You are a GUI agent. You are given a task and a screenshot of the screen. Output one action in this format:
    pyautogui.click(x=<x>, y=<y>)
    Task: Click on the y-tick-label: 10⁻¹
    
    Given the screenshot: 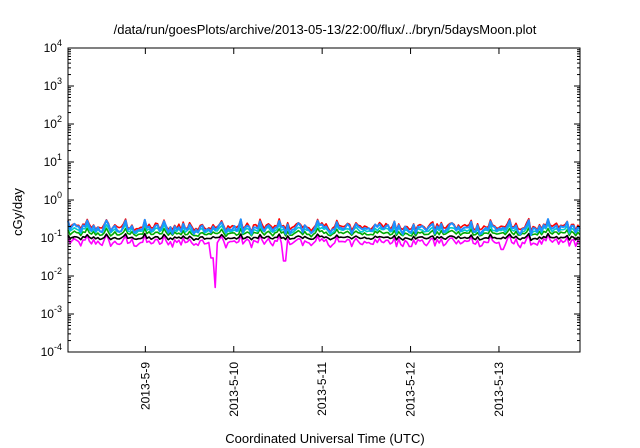 What is the action you would take?
    pyautogui.click(x=51, y=236)
    